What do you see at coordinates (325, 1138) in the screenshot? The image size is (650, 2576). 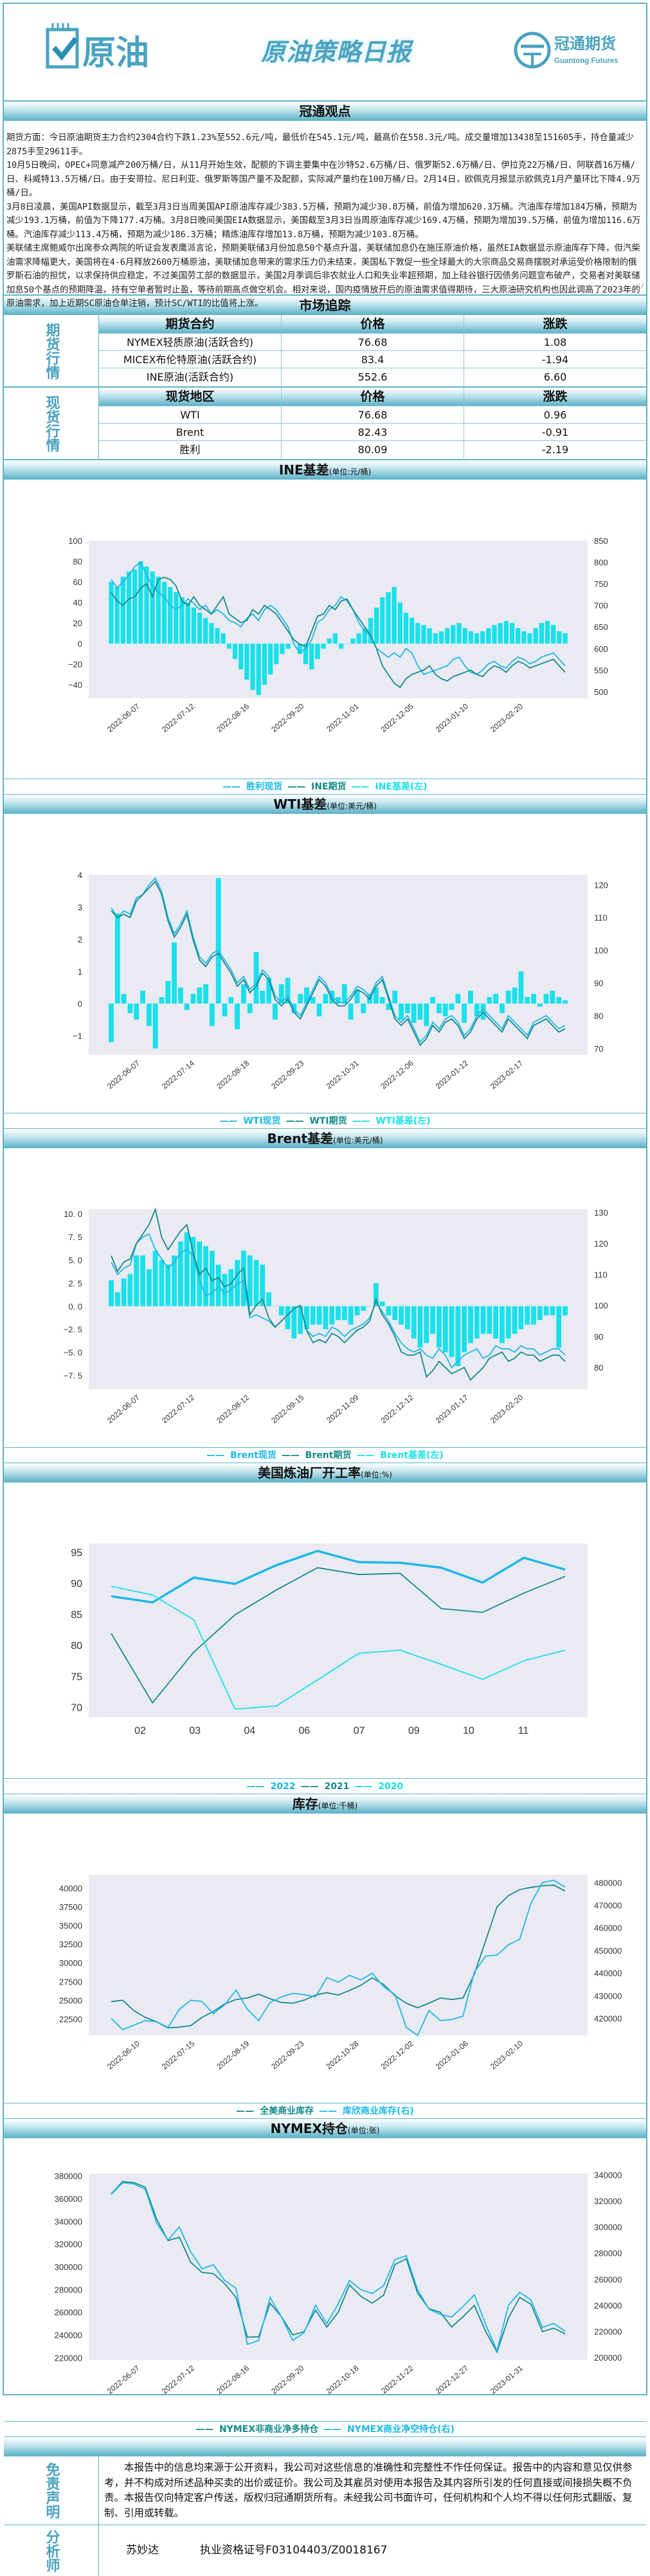 I see `brent-chart-title: Brent基差(单位:美元/桶)` at bounding box center [325, 1138].